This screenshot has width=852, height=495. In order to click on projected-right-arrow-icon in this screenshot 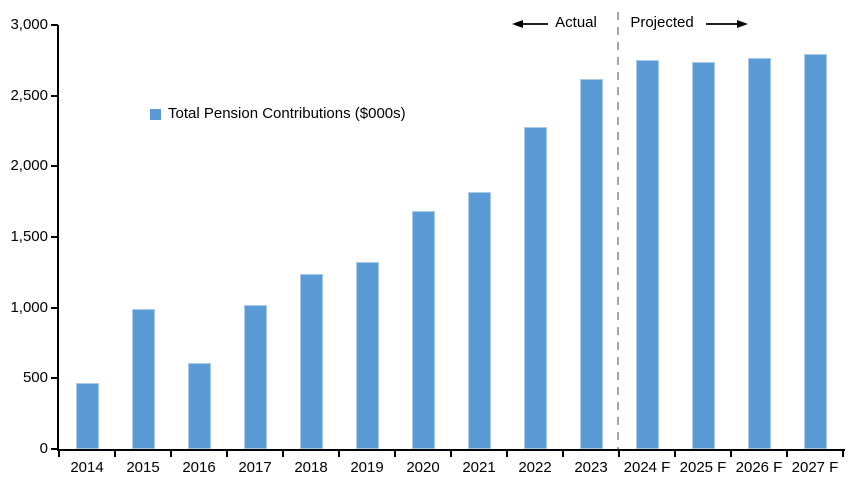, I will do `click(727, 24)`.